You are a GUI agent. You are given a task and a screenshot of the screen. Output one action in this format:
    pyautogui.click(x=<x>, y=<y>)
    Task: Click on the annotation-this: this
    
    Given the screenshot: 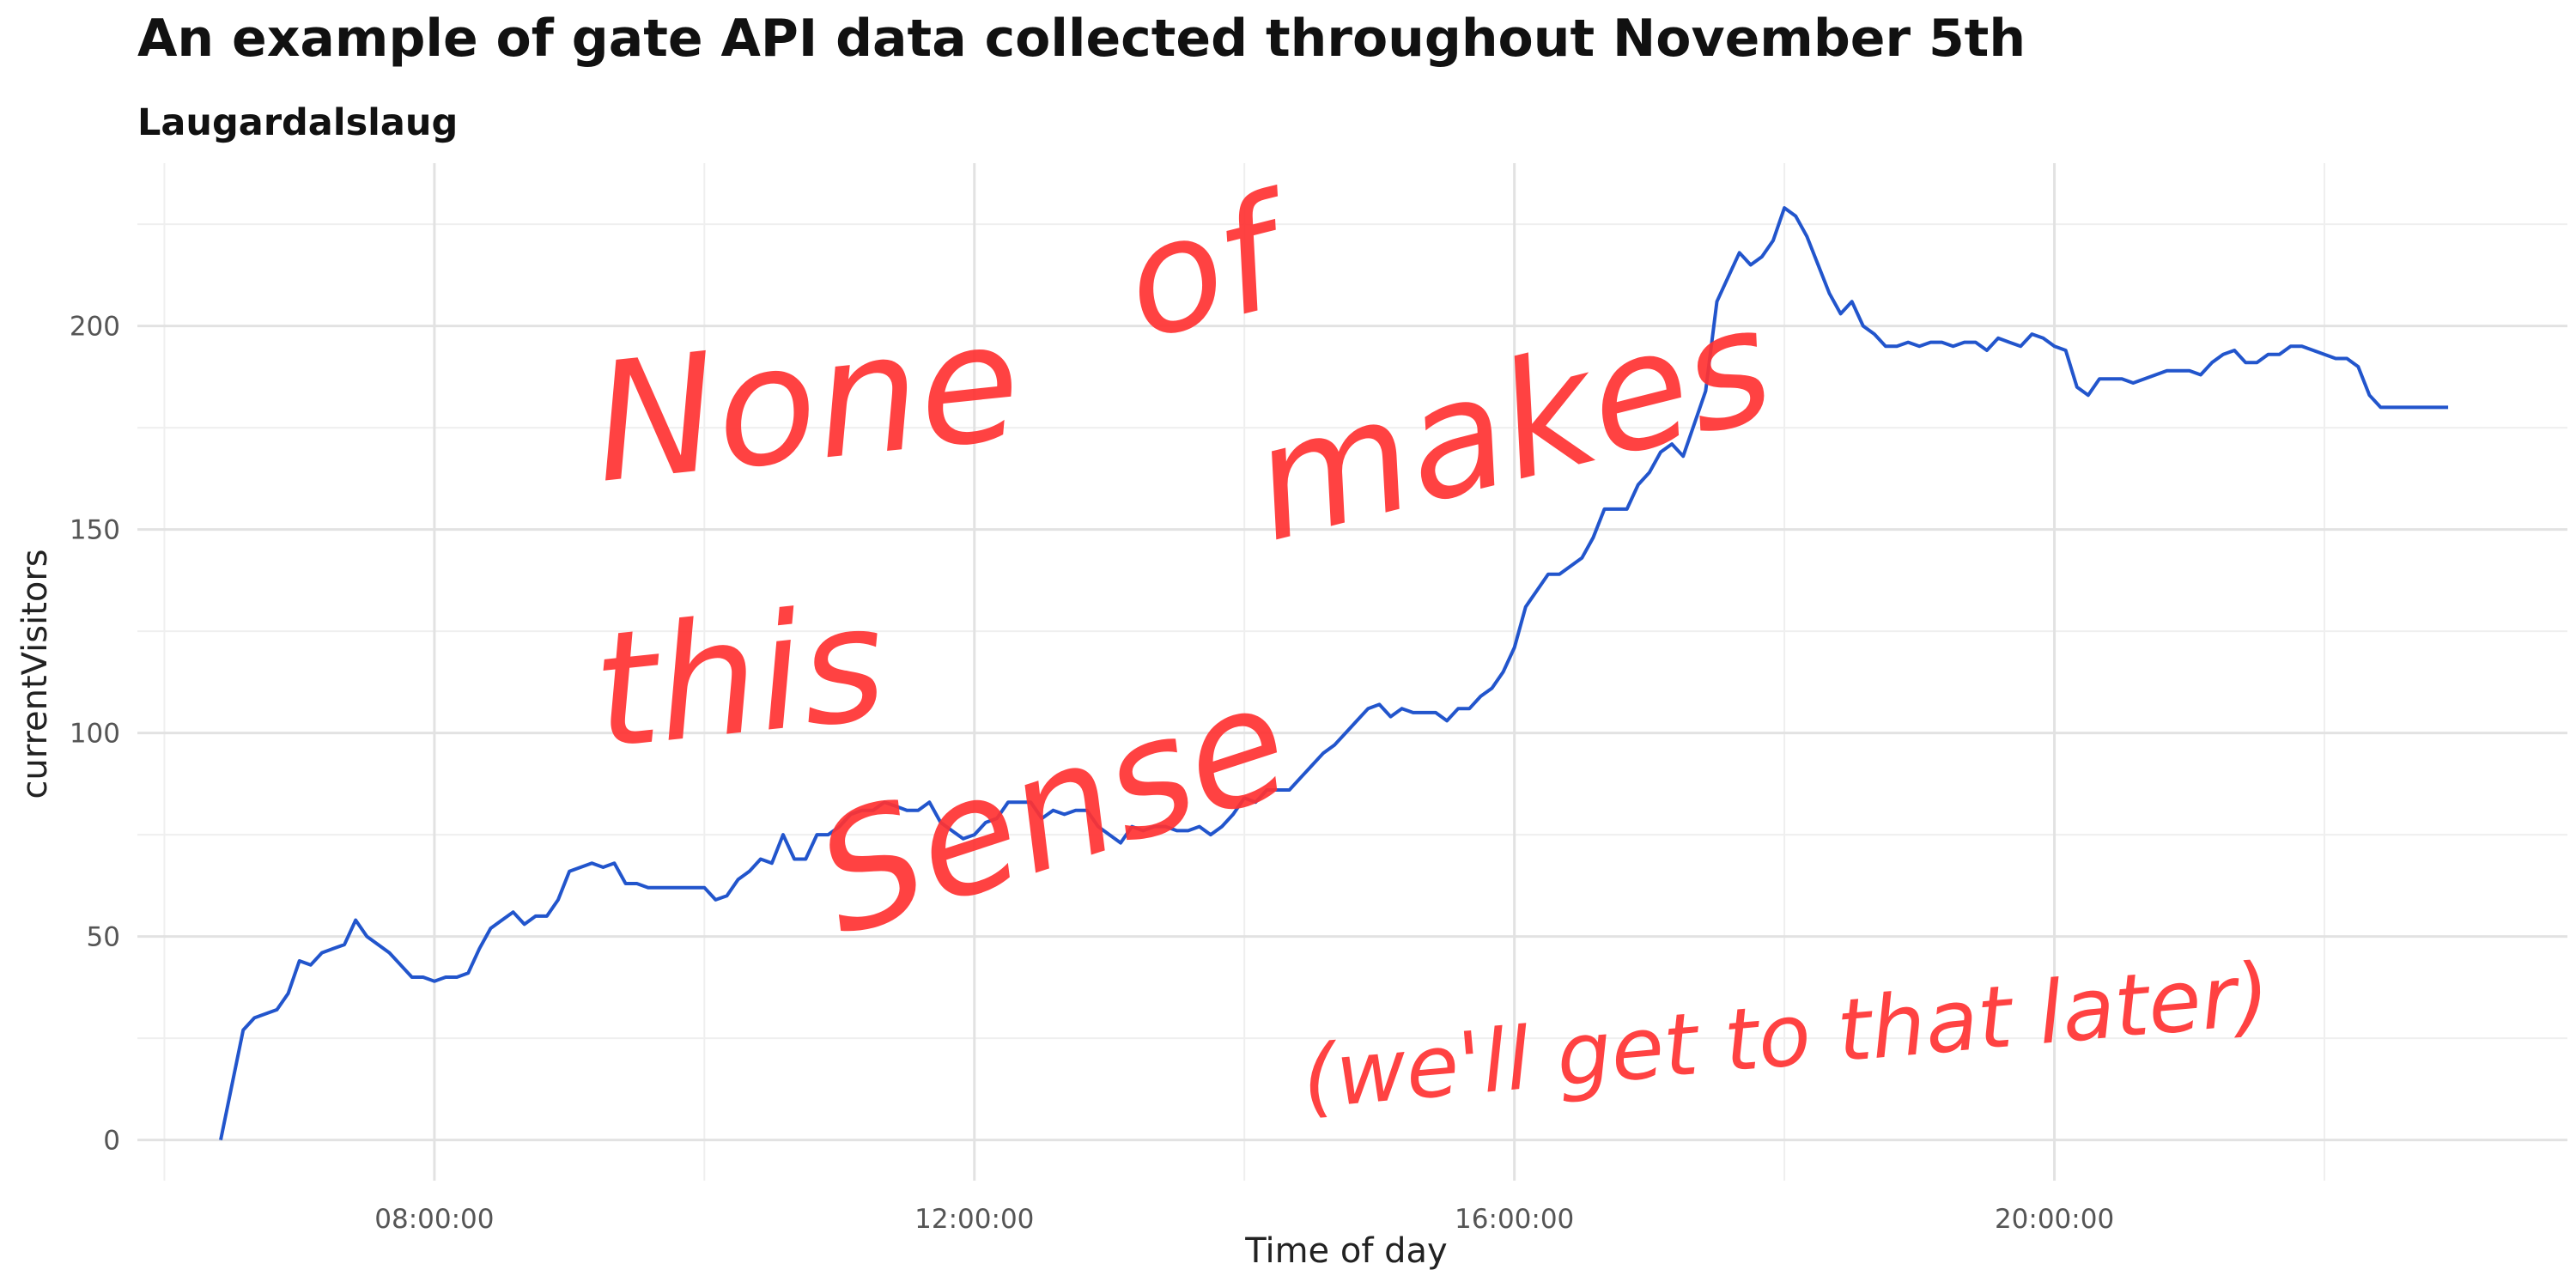 What is the action you would take?
    pyautogui.click(x=739, y=678)
    